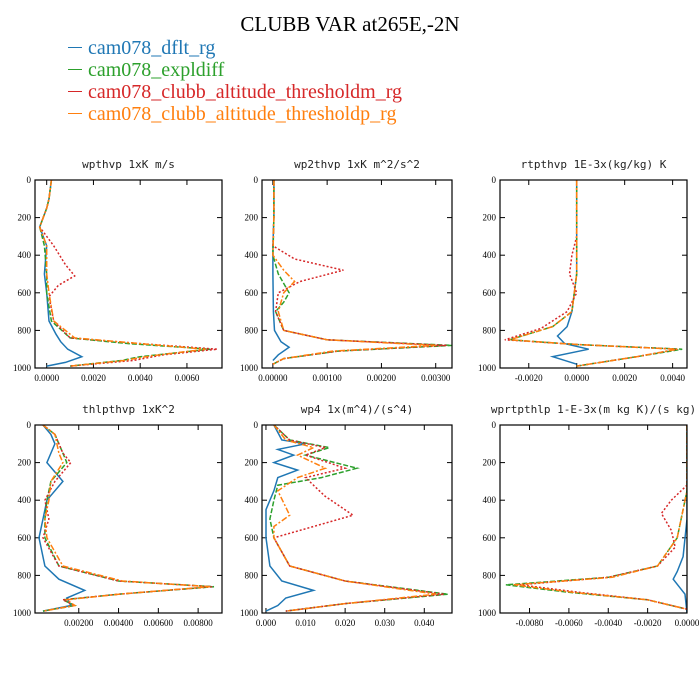 The height and width of the screenshot is (700, 700). I want to click on legend-item: cam078_clubb_altitude_thresholdm_rg, so click(235, 92).